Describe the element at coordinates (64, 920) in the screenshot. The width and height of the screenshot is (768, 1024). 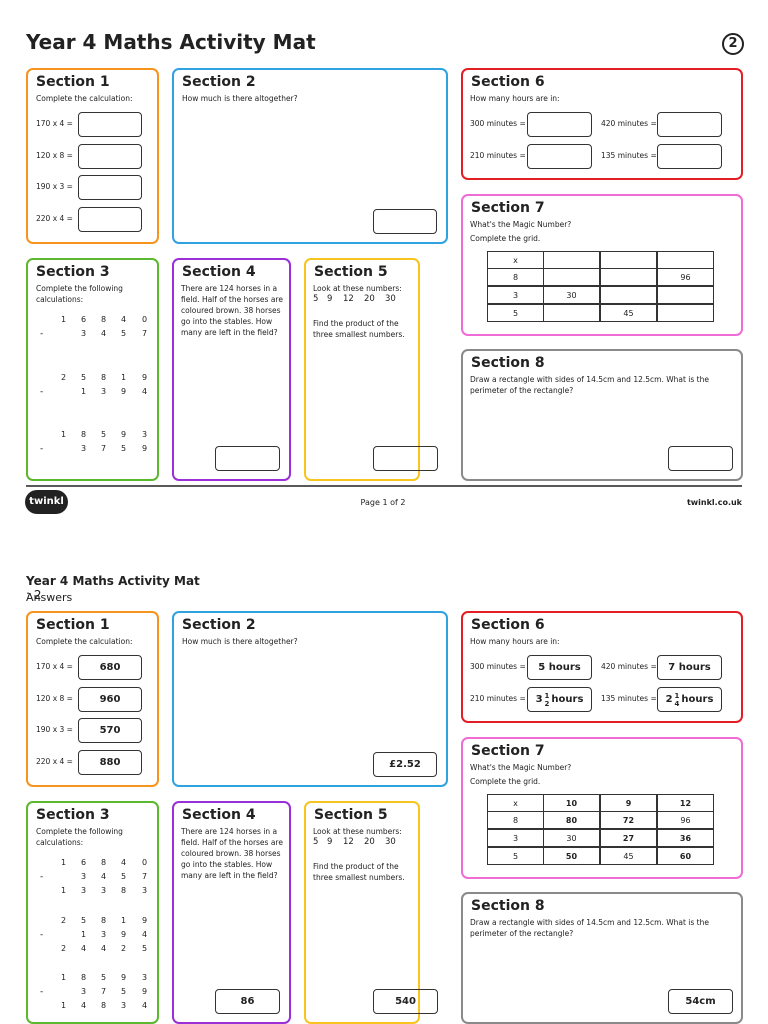
I see `digit: 2` at that location.